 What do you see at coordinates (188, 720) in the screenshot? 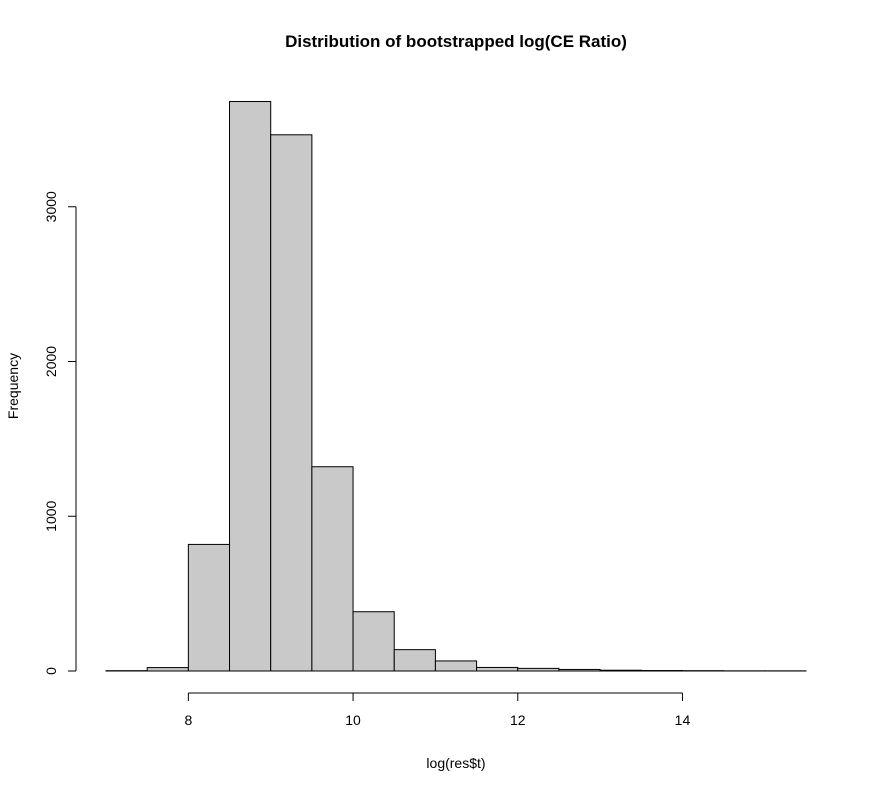
I see `x-tick-label: 8` at bounding box center [188, 720].